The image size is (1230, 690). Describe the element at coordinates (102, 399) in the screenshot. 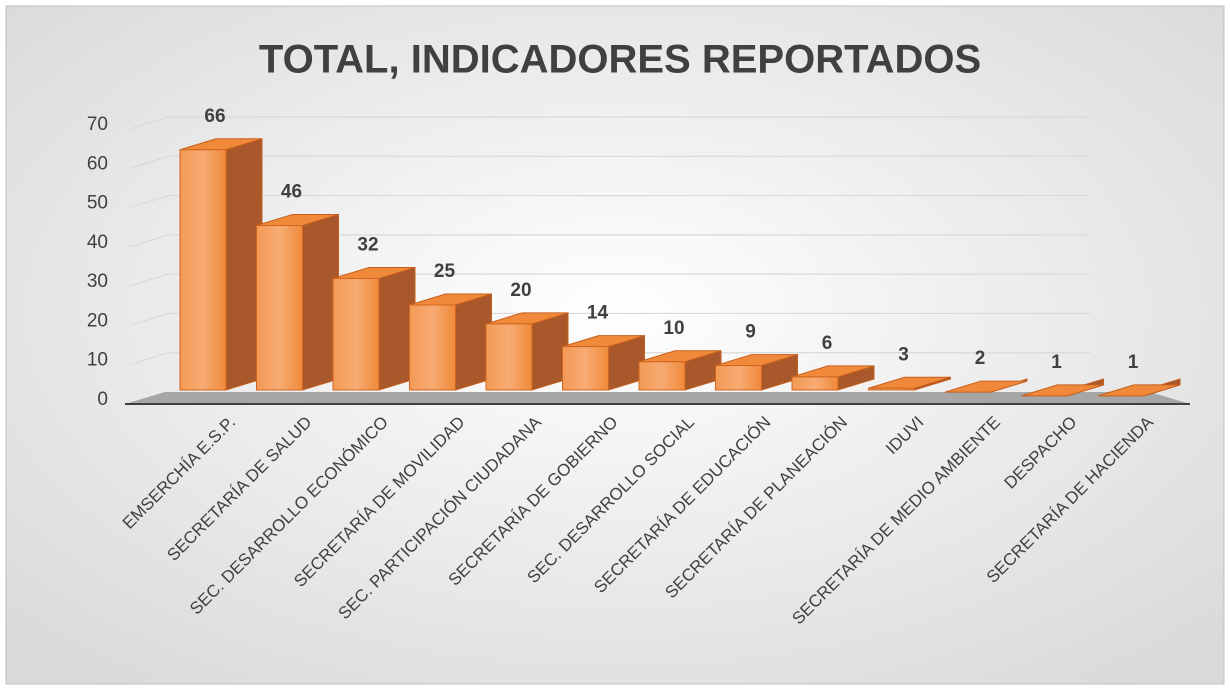

I see `y-tick-label: 0` at that location.